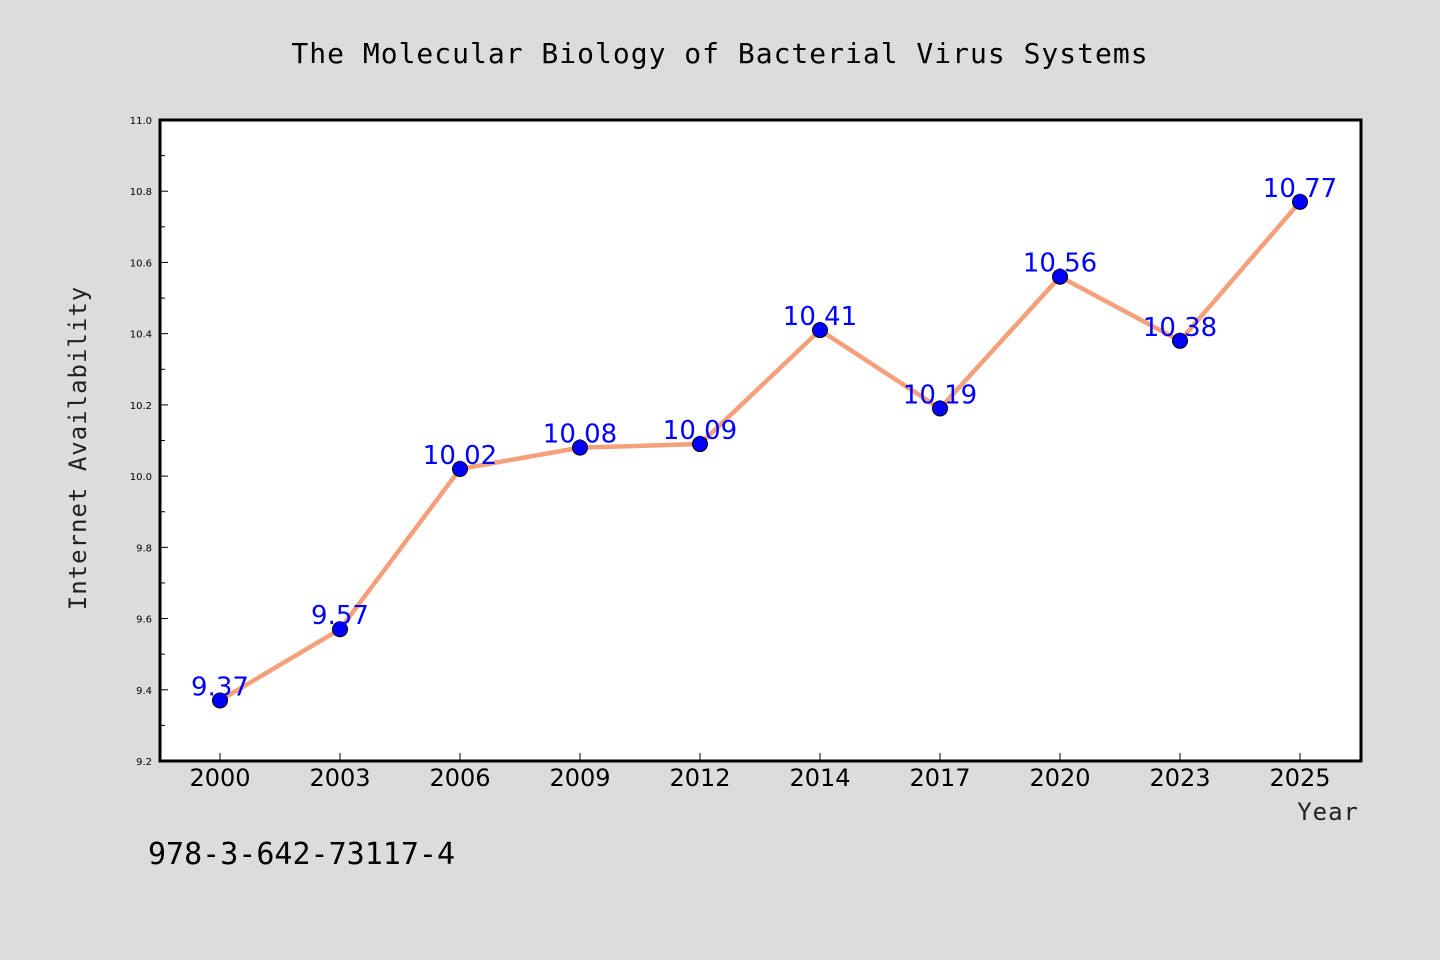 Image resolution: width=1440 pixels, height=960 pixels. What do you see at coordinates (149, 442) in the screenshot?
I see `y-axis: 9.2 9.4 9.6 9.8 10.0 10.2 10.4 10.6 10.8 11.0` at bounding box center [149, 442].